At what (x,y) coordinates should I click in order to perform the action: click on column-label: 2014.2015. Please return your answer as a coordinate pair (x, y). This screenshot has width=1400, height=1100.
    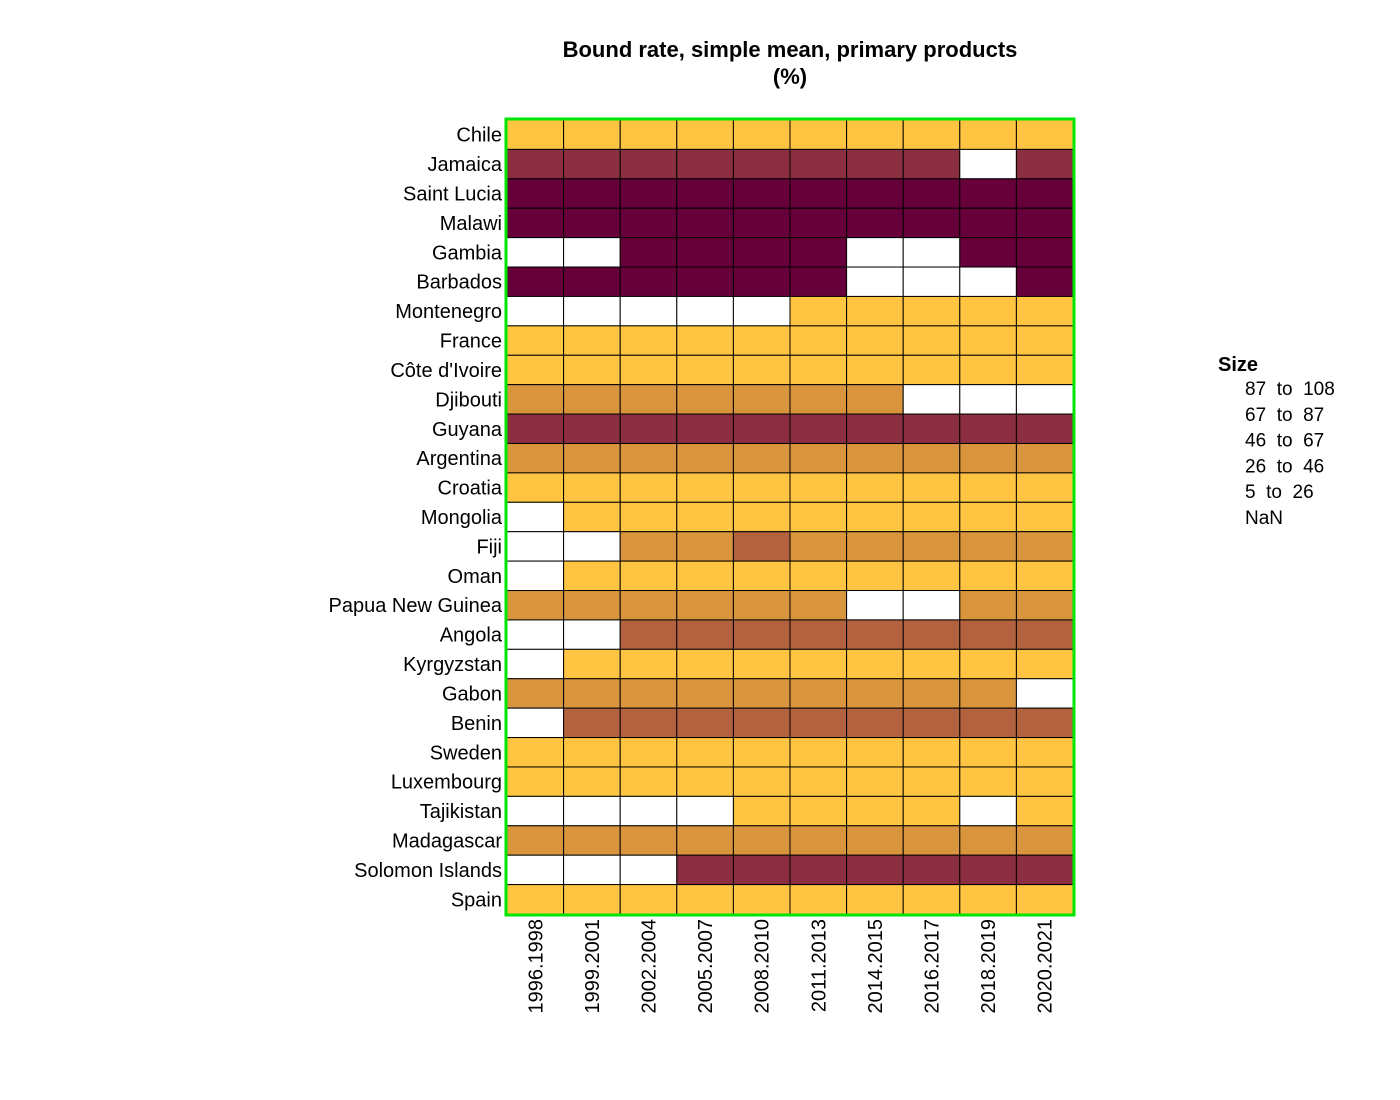
    Looking at the image, I should click on (876, 966).